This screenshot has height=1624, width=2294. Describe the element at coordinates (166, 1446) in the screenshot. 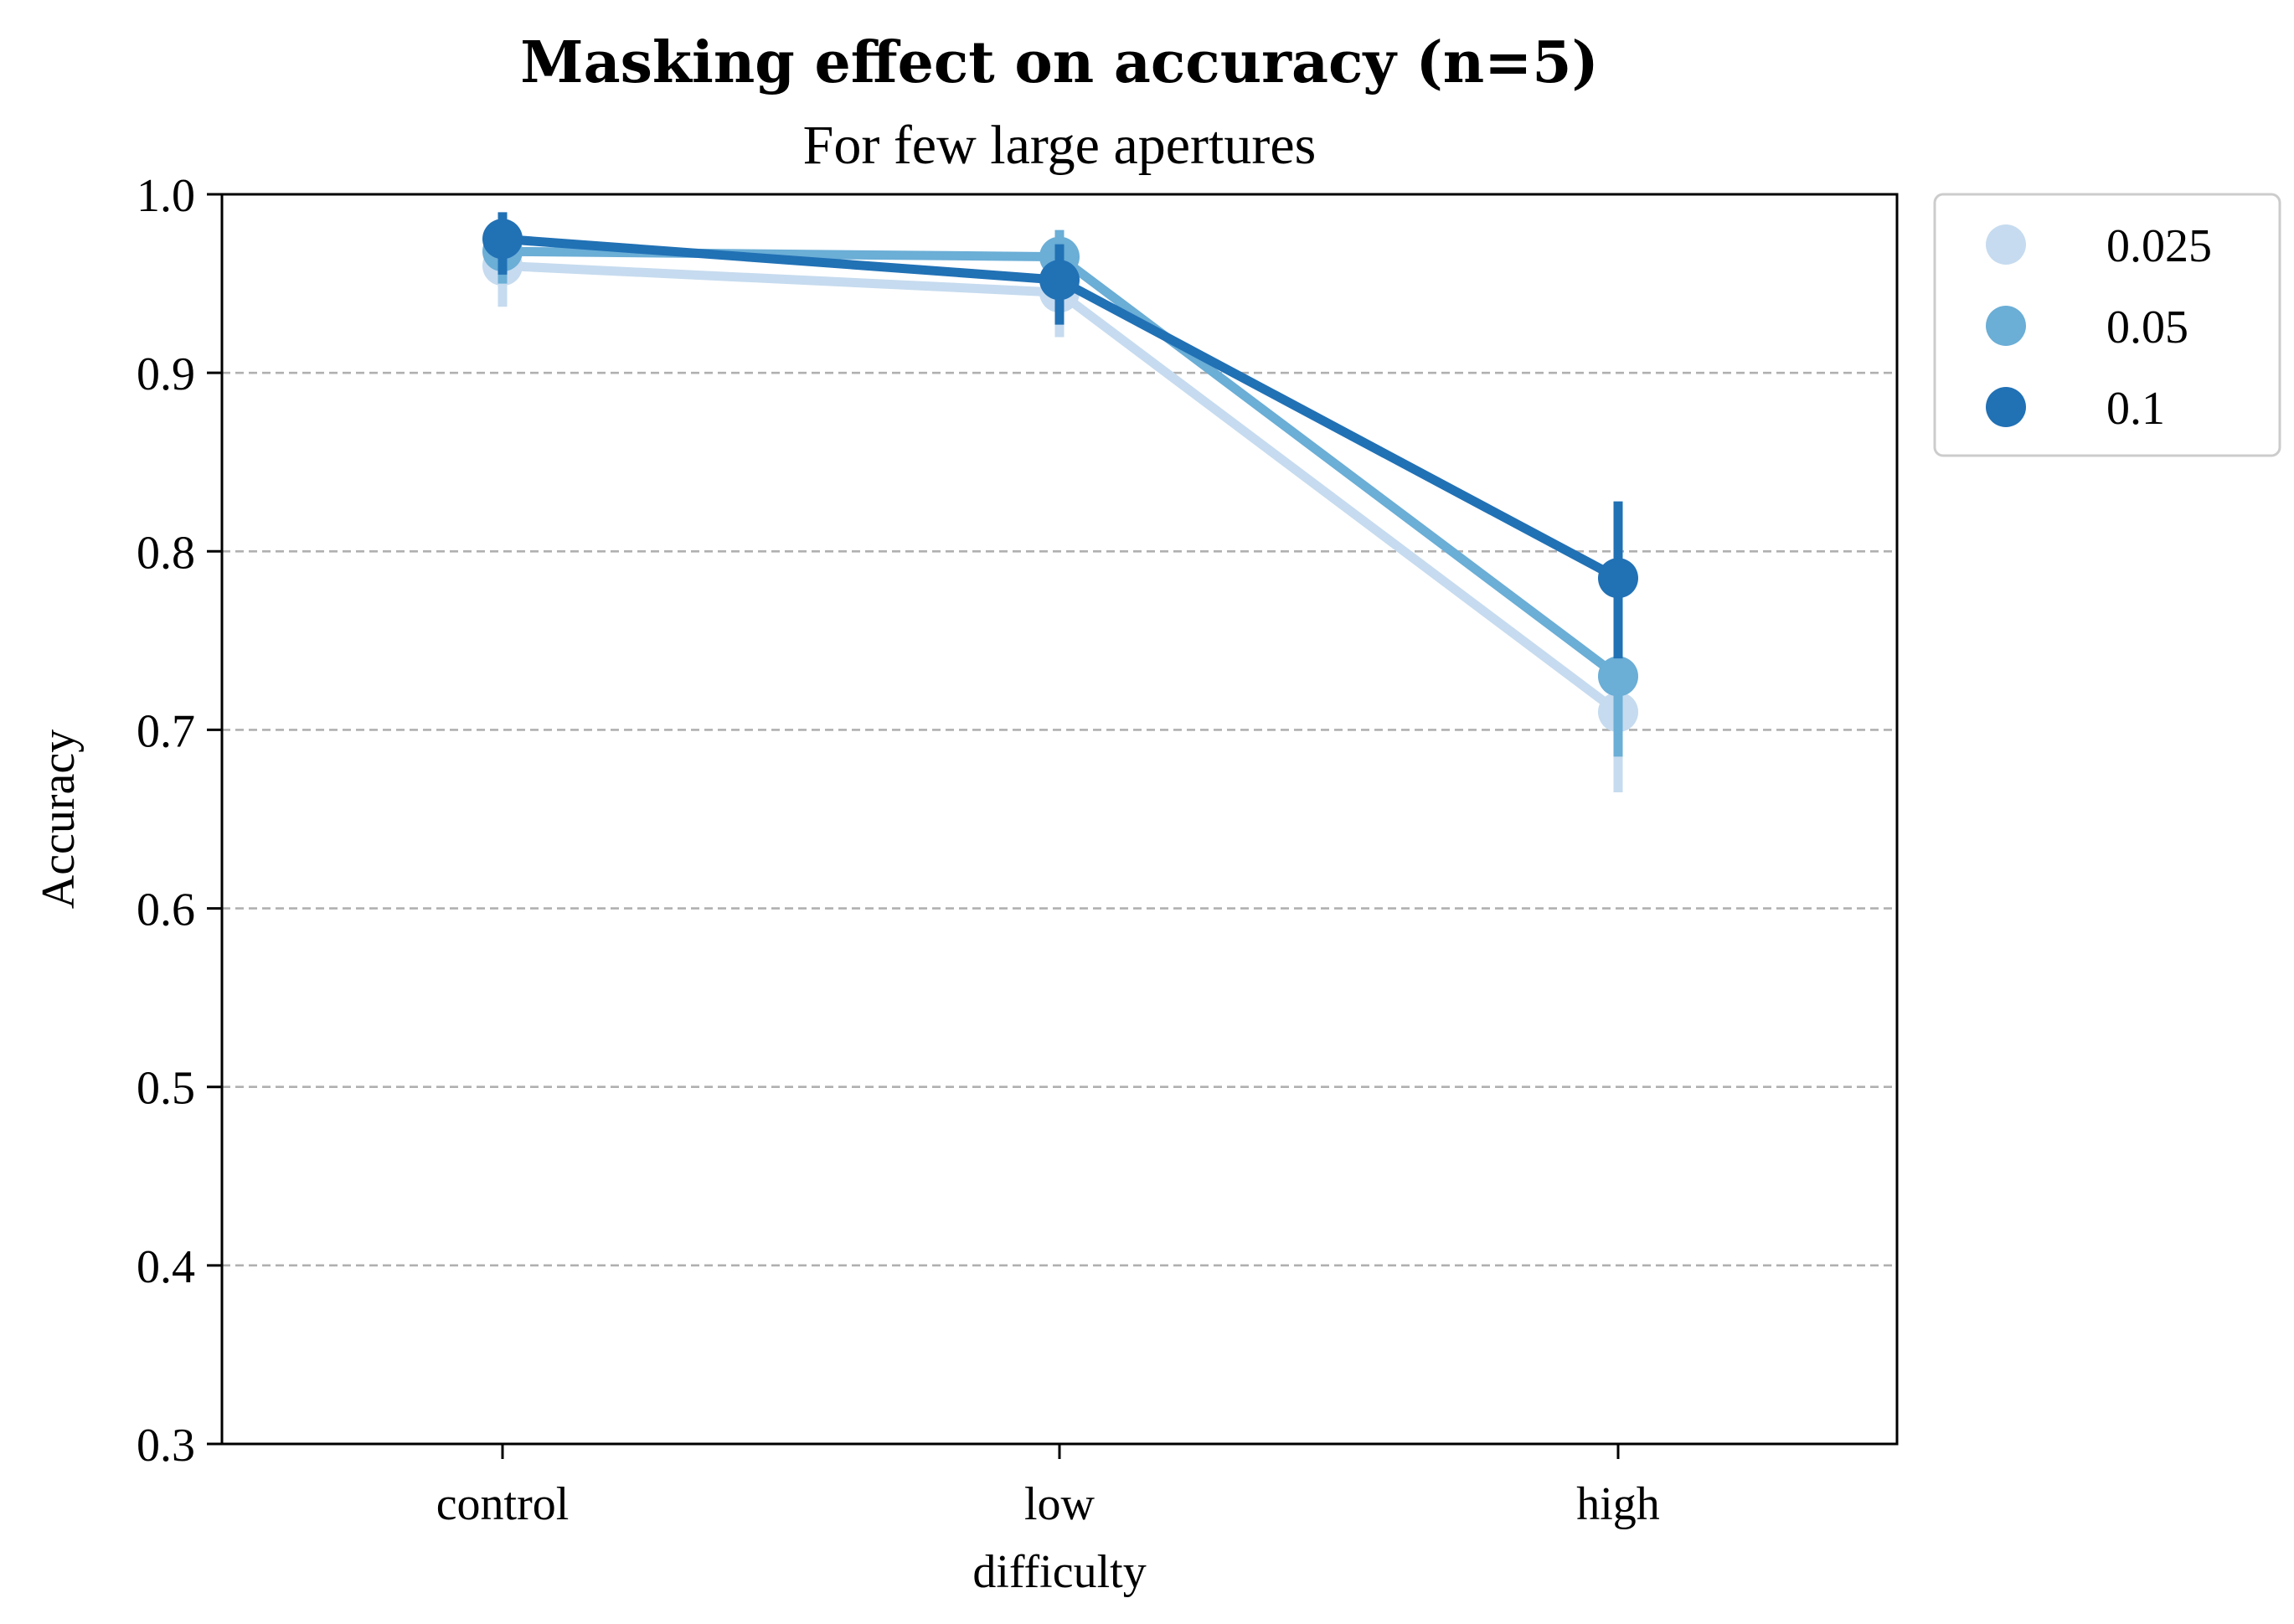

I see `y-tick-label: 0.3` at that location.